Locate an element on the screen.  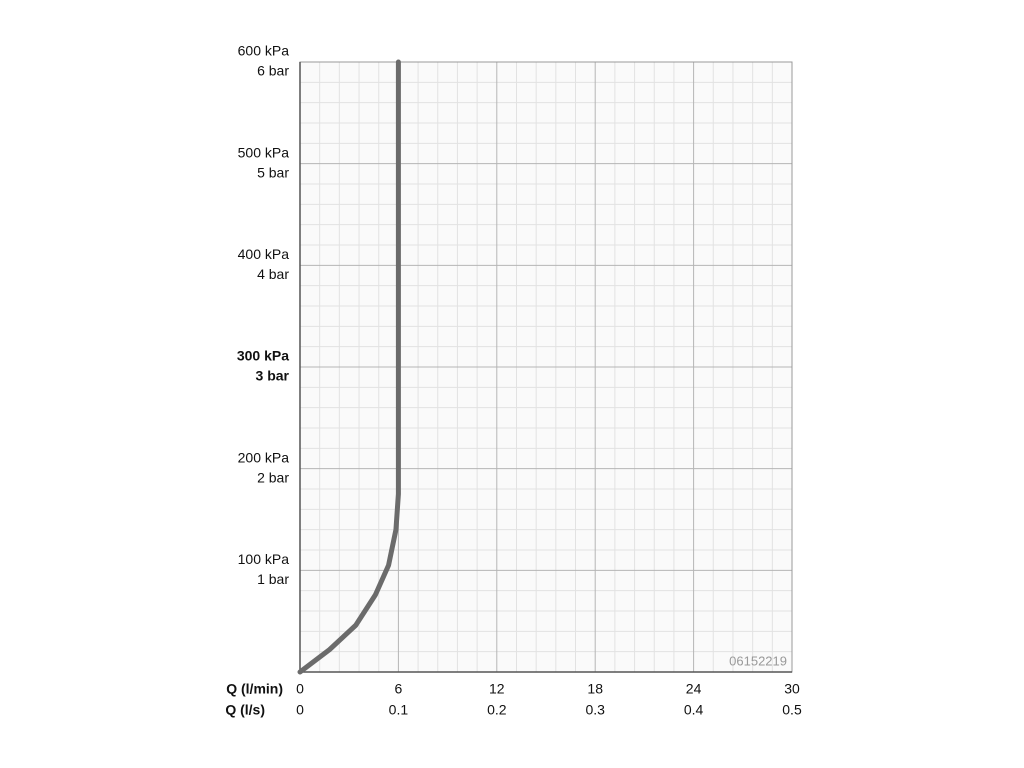
x-tick-label: 12 is located at coordinates (497, 689).